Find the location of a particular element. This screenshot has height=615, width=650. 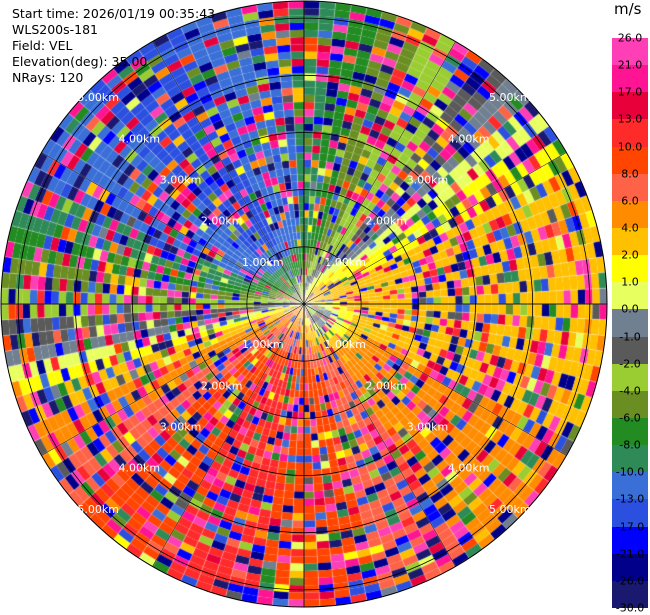

colorbar-tick-label: -6.0 is located at coordinates (630, 418).